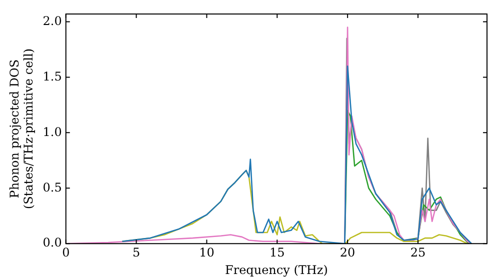 The width and height of the screenshot is (500, 280). I want to click on x-tick-label: 0, so click(66, 253).